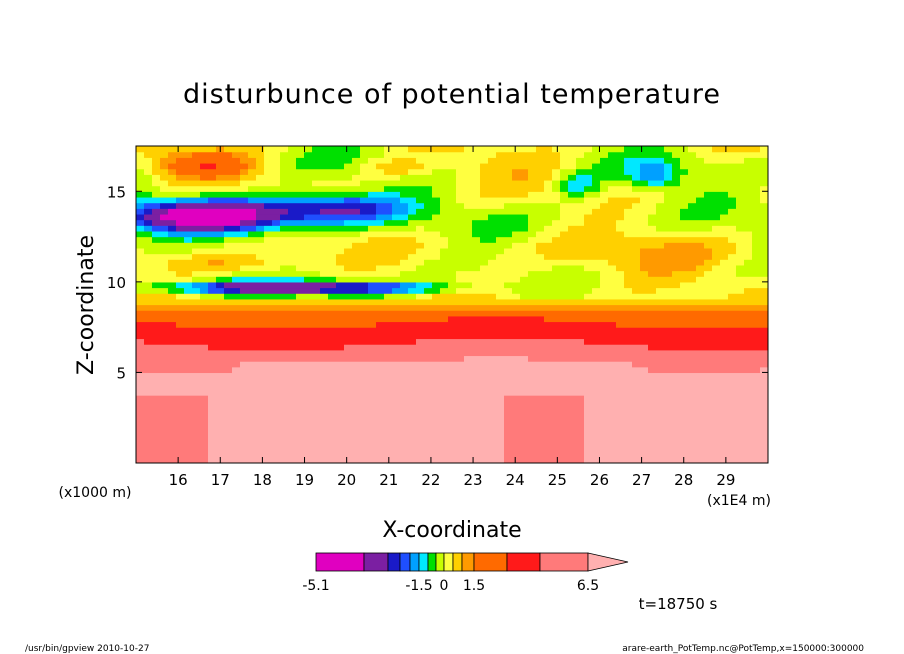 This screenshot has width=904, height=654. I want to click on colorbar-swatch, so click(423, 562).